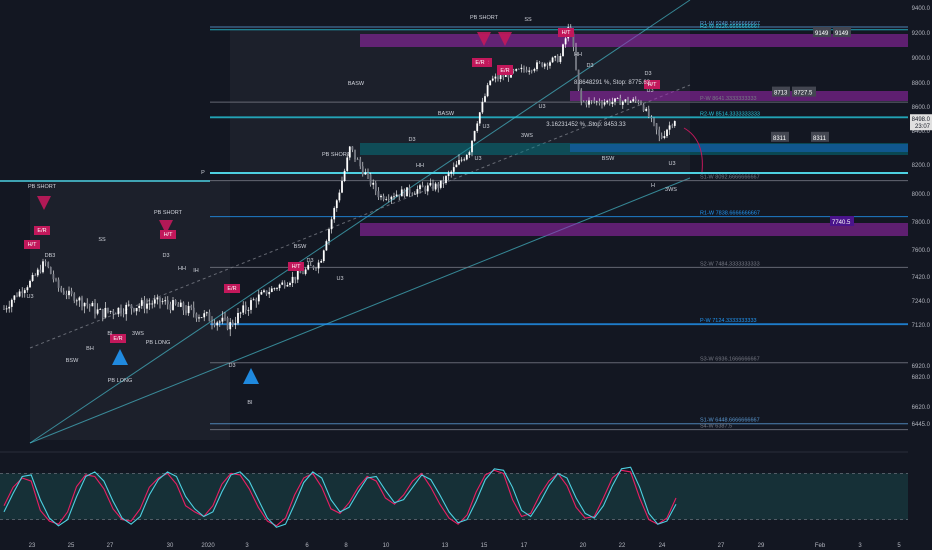 Image resolution: width=932 pixels, height=550 pixels. I want to click on current-price-badge, so click(921, 122).